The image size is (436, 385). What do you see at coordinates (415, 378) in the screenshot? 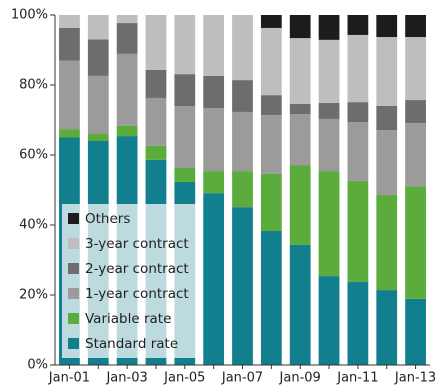
I see `x-tick-label: Jan-13` at bounding box center [415, 378].